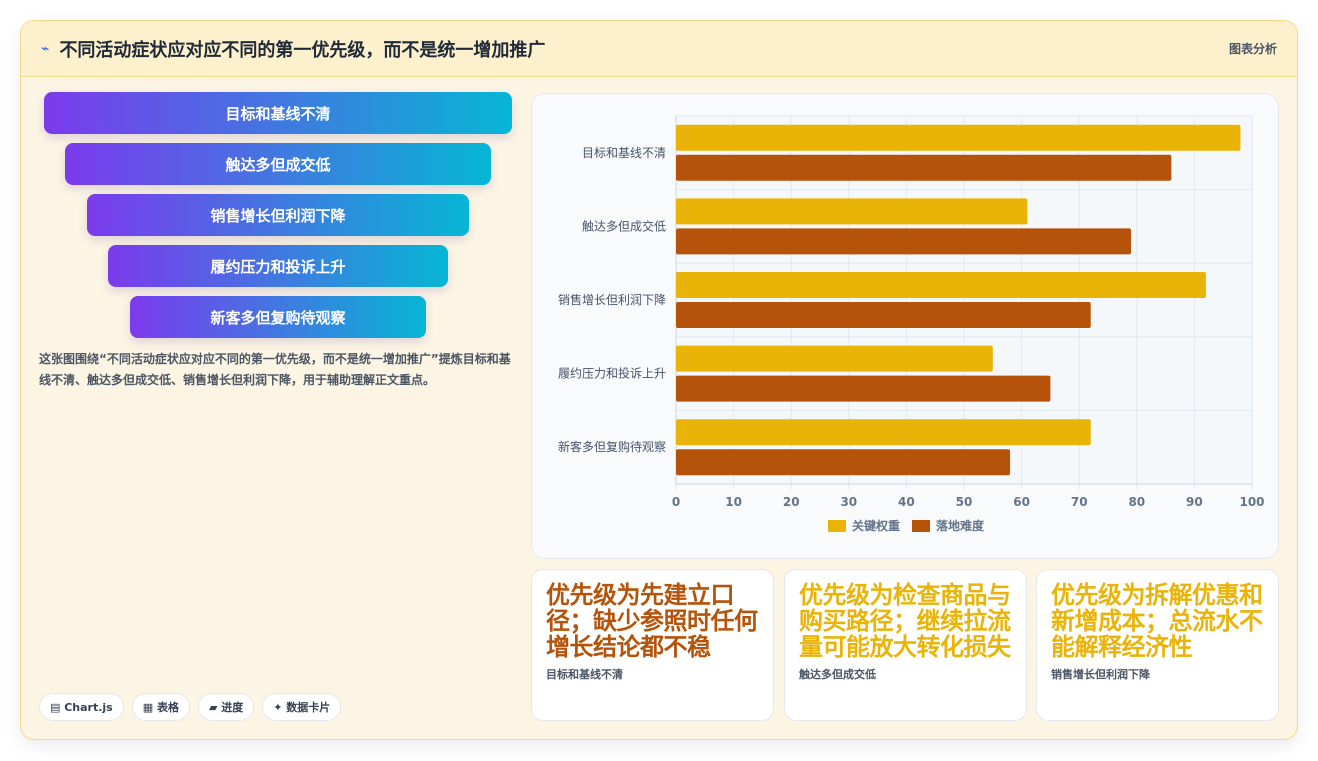 This screenshot has height=761, width=1318. Describe the element at coordinates (960, 525) in the screenshot. I see `legend-label: 落地难度` at that location.